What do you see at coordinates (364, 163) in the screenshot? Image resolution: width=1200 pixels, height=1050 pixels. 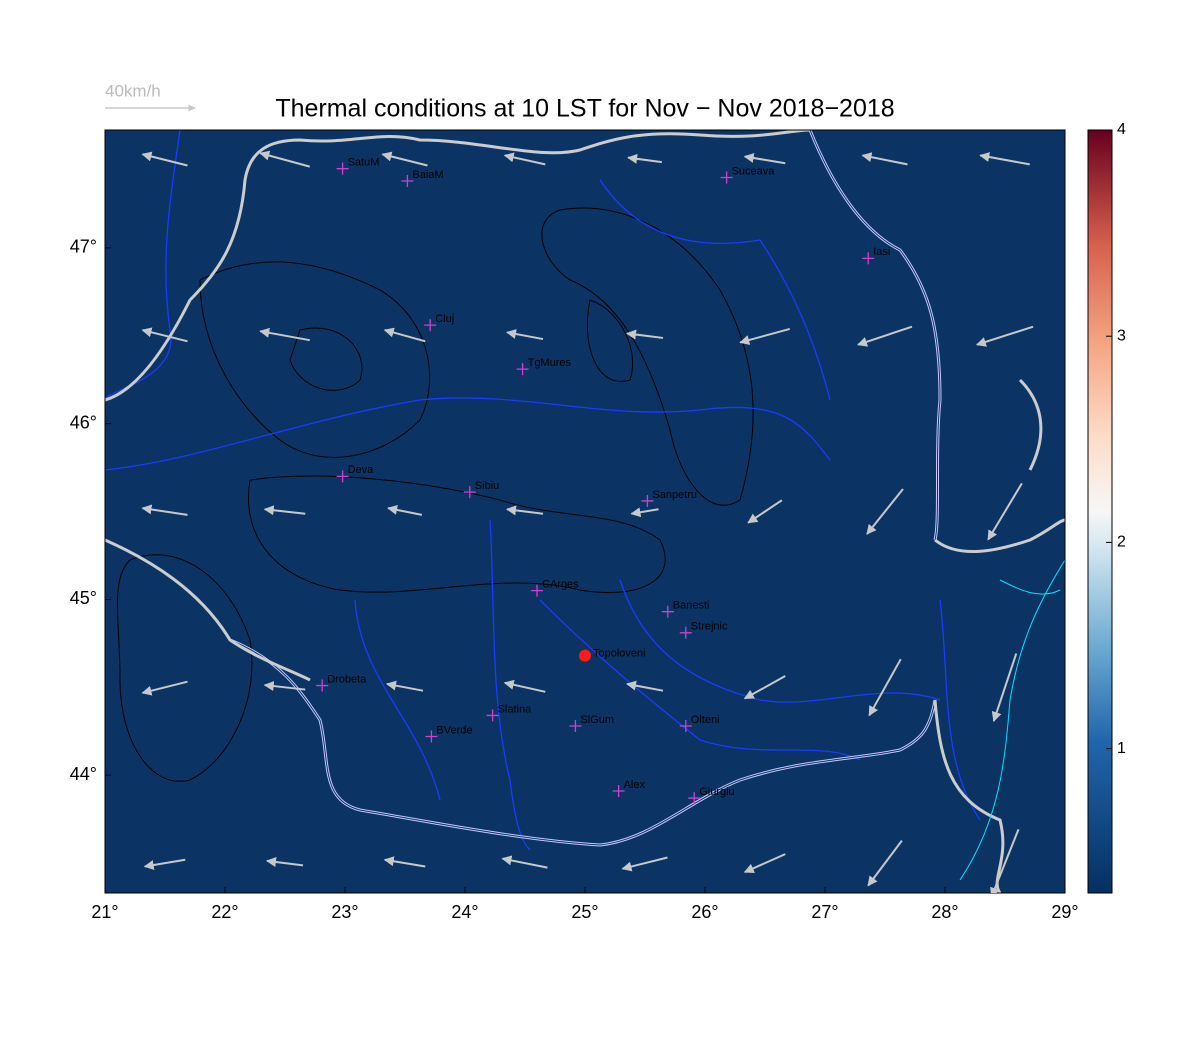 I see `station-label: SatuM` at bounding box center [364, 163].